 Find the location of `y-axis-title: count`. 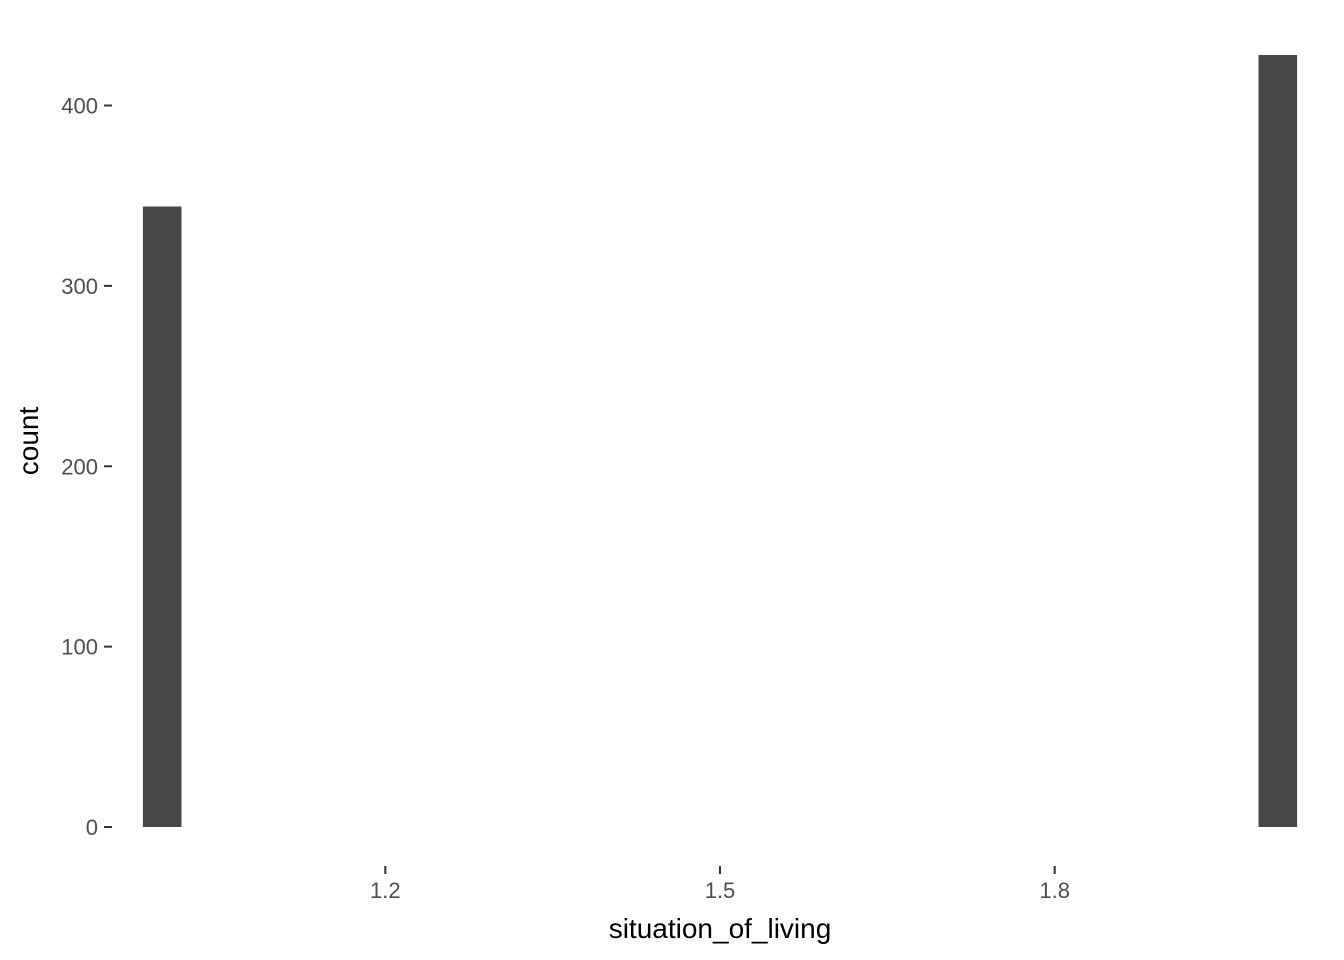

y-axis-title: count is located at coordinates (28, 441).